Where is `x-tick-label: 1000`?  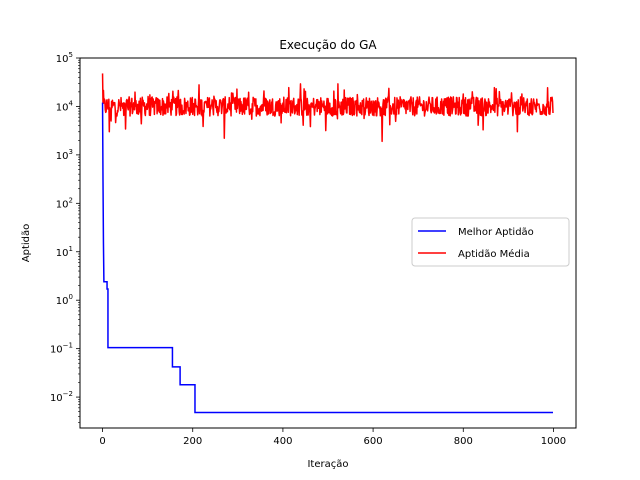 x-tick-label: 1000 is located at coordinates (553, 441).